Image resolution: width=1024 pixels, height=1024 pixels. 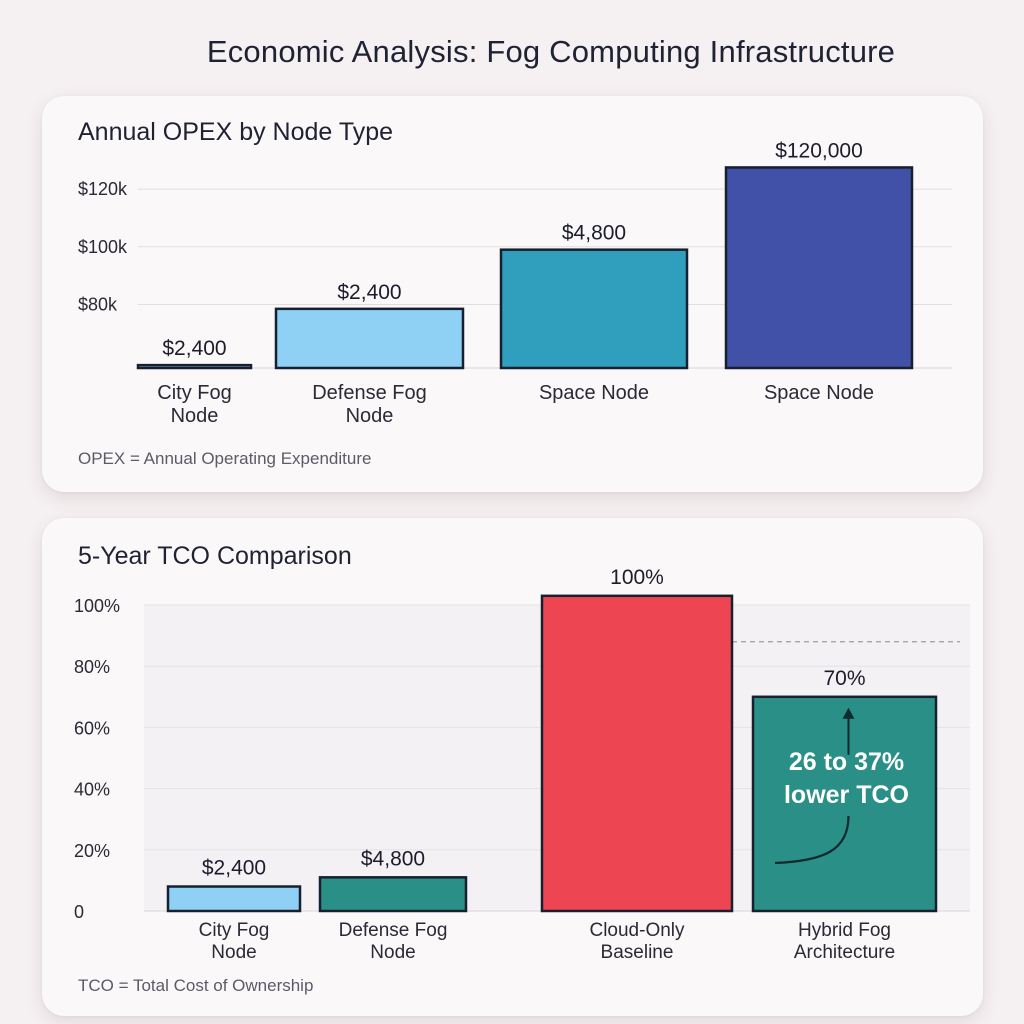 What do you see at coordinates (819, 150) in the screenshot?
I see `opex-value-label: $120,000` at bounding box center [819, 150].